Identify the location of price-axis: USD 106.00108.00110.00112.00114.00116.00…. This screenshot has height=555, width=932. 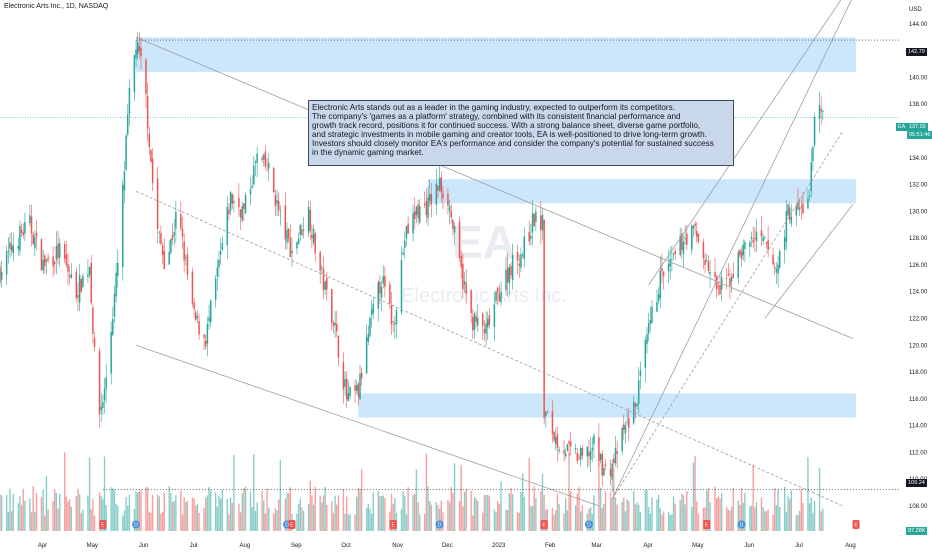
(915, 270).